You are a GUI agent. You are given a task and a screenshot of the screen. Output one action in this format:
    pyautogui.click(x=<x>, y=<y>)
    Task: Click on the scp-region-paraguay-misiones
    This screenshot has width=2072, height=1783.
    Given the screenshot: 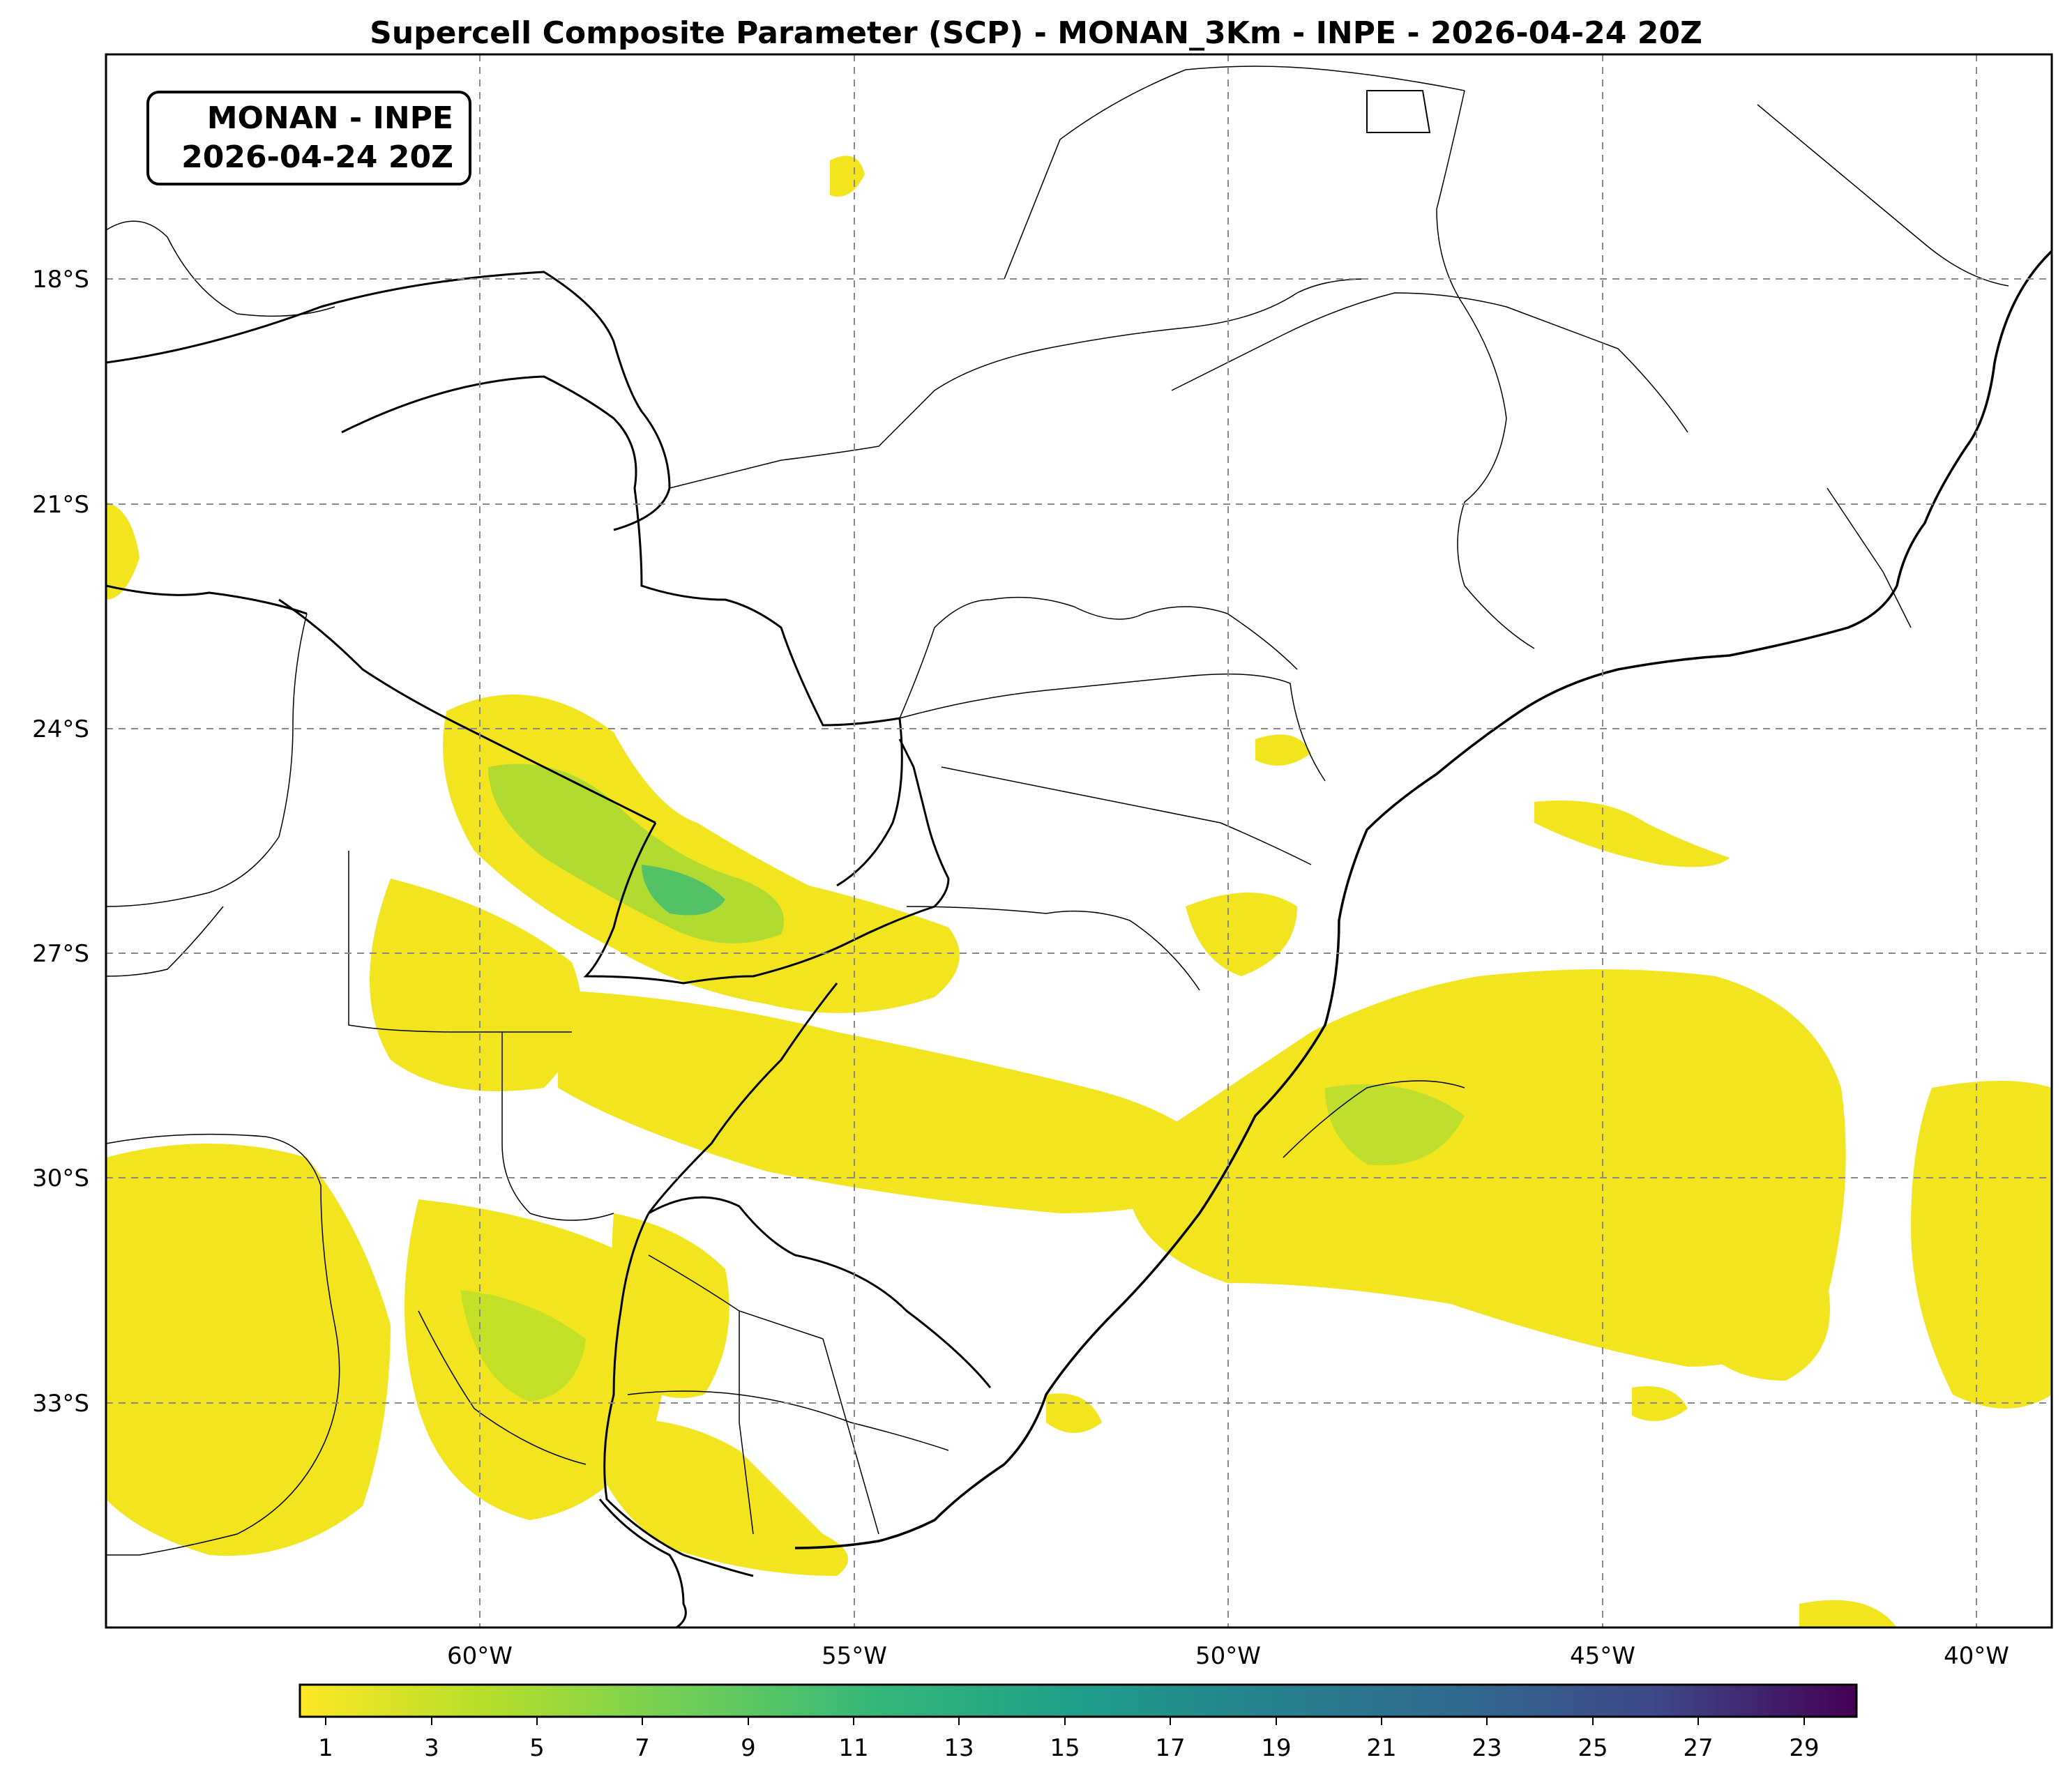 What is the action you would take?
    pyautogui.click(x=701, y=854)
    